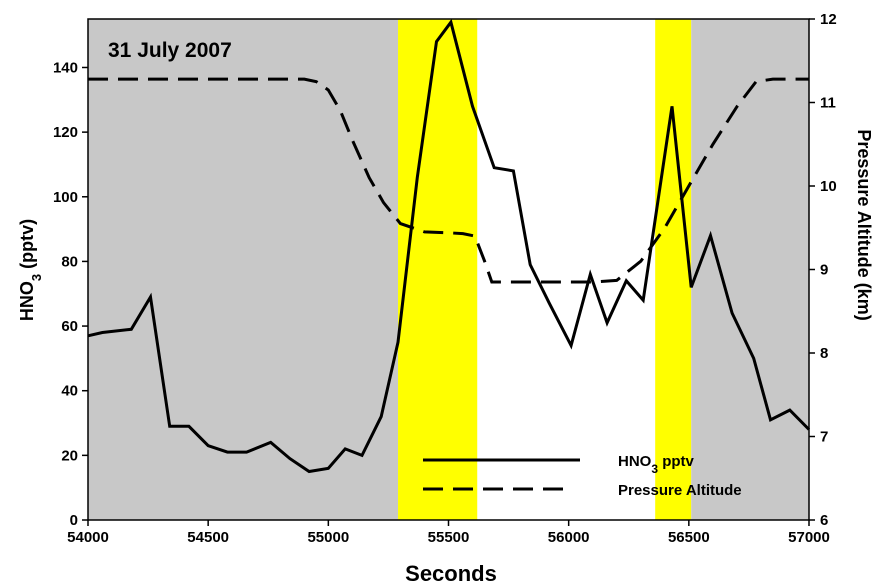 The image size is (878, 585). Describe the element at coordinates (809, 537) in the screenshot. I see `x-tick-label-57000: 57000` at that location.